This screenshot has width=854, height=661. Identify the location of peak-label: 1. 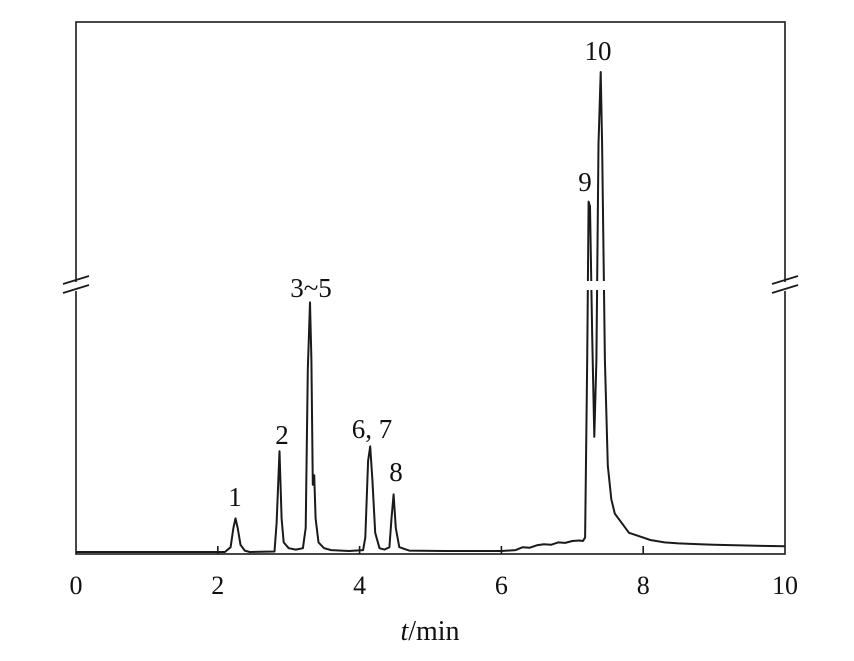
(235, 497).